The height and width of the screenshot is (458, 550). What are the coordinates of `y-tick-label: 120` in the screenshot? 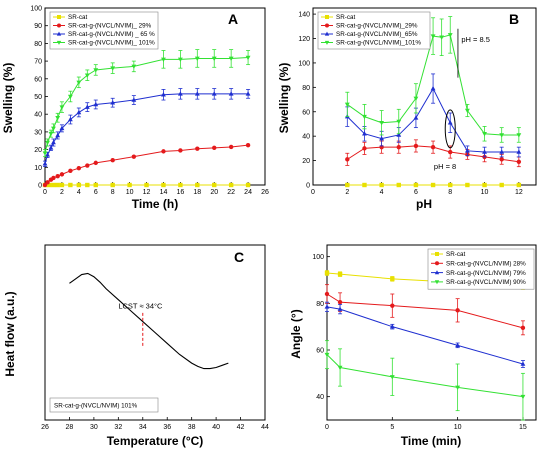 It's located at (304, 39).